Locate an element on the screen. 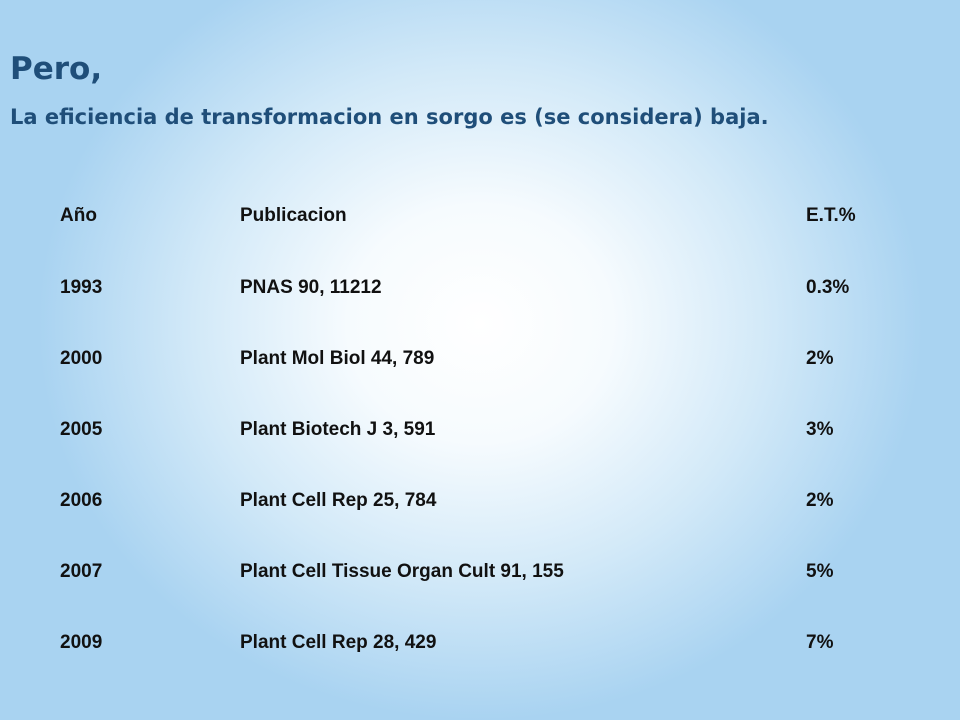  cell-publication: PNAS 90, 11212 is located at coordinates (311, 287).